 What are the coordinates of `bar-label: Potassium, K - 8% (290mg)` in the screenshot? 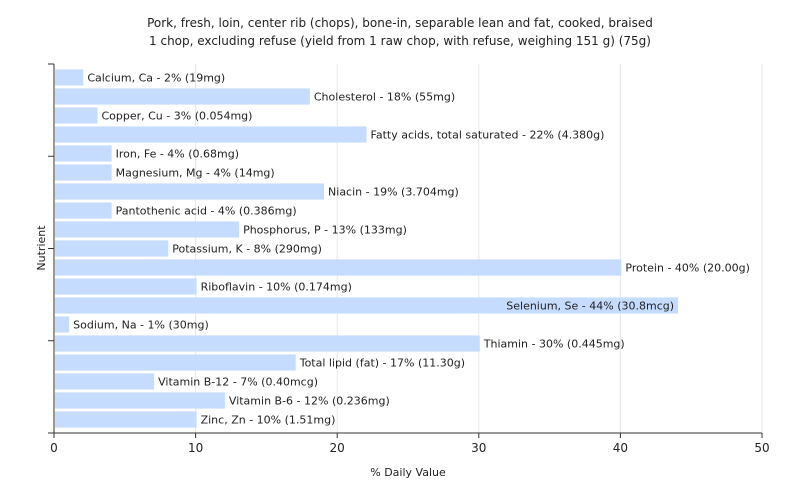 It's located at (247, 249).